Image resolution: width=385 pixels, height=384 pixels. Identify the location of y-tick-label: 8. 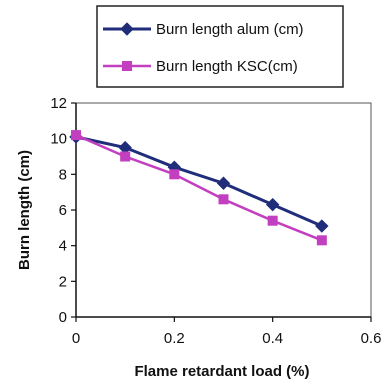
(63, 174).